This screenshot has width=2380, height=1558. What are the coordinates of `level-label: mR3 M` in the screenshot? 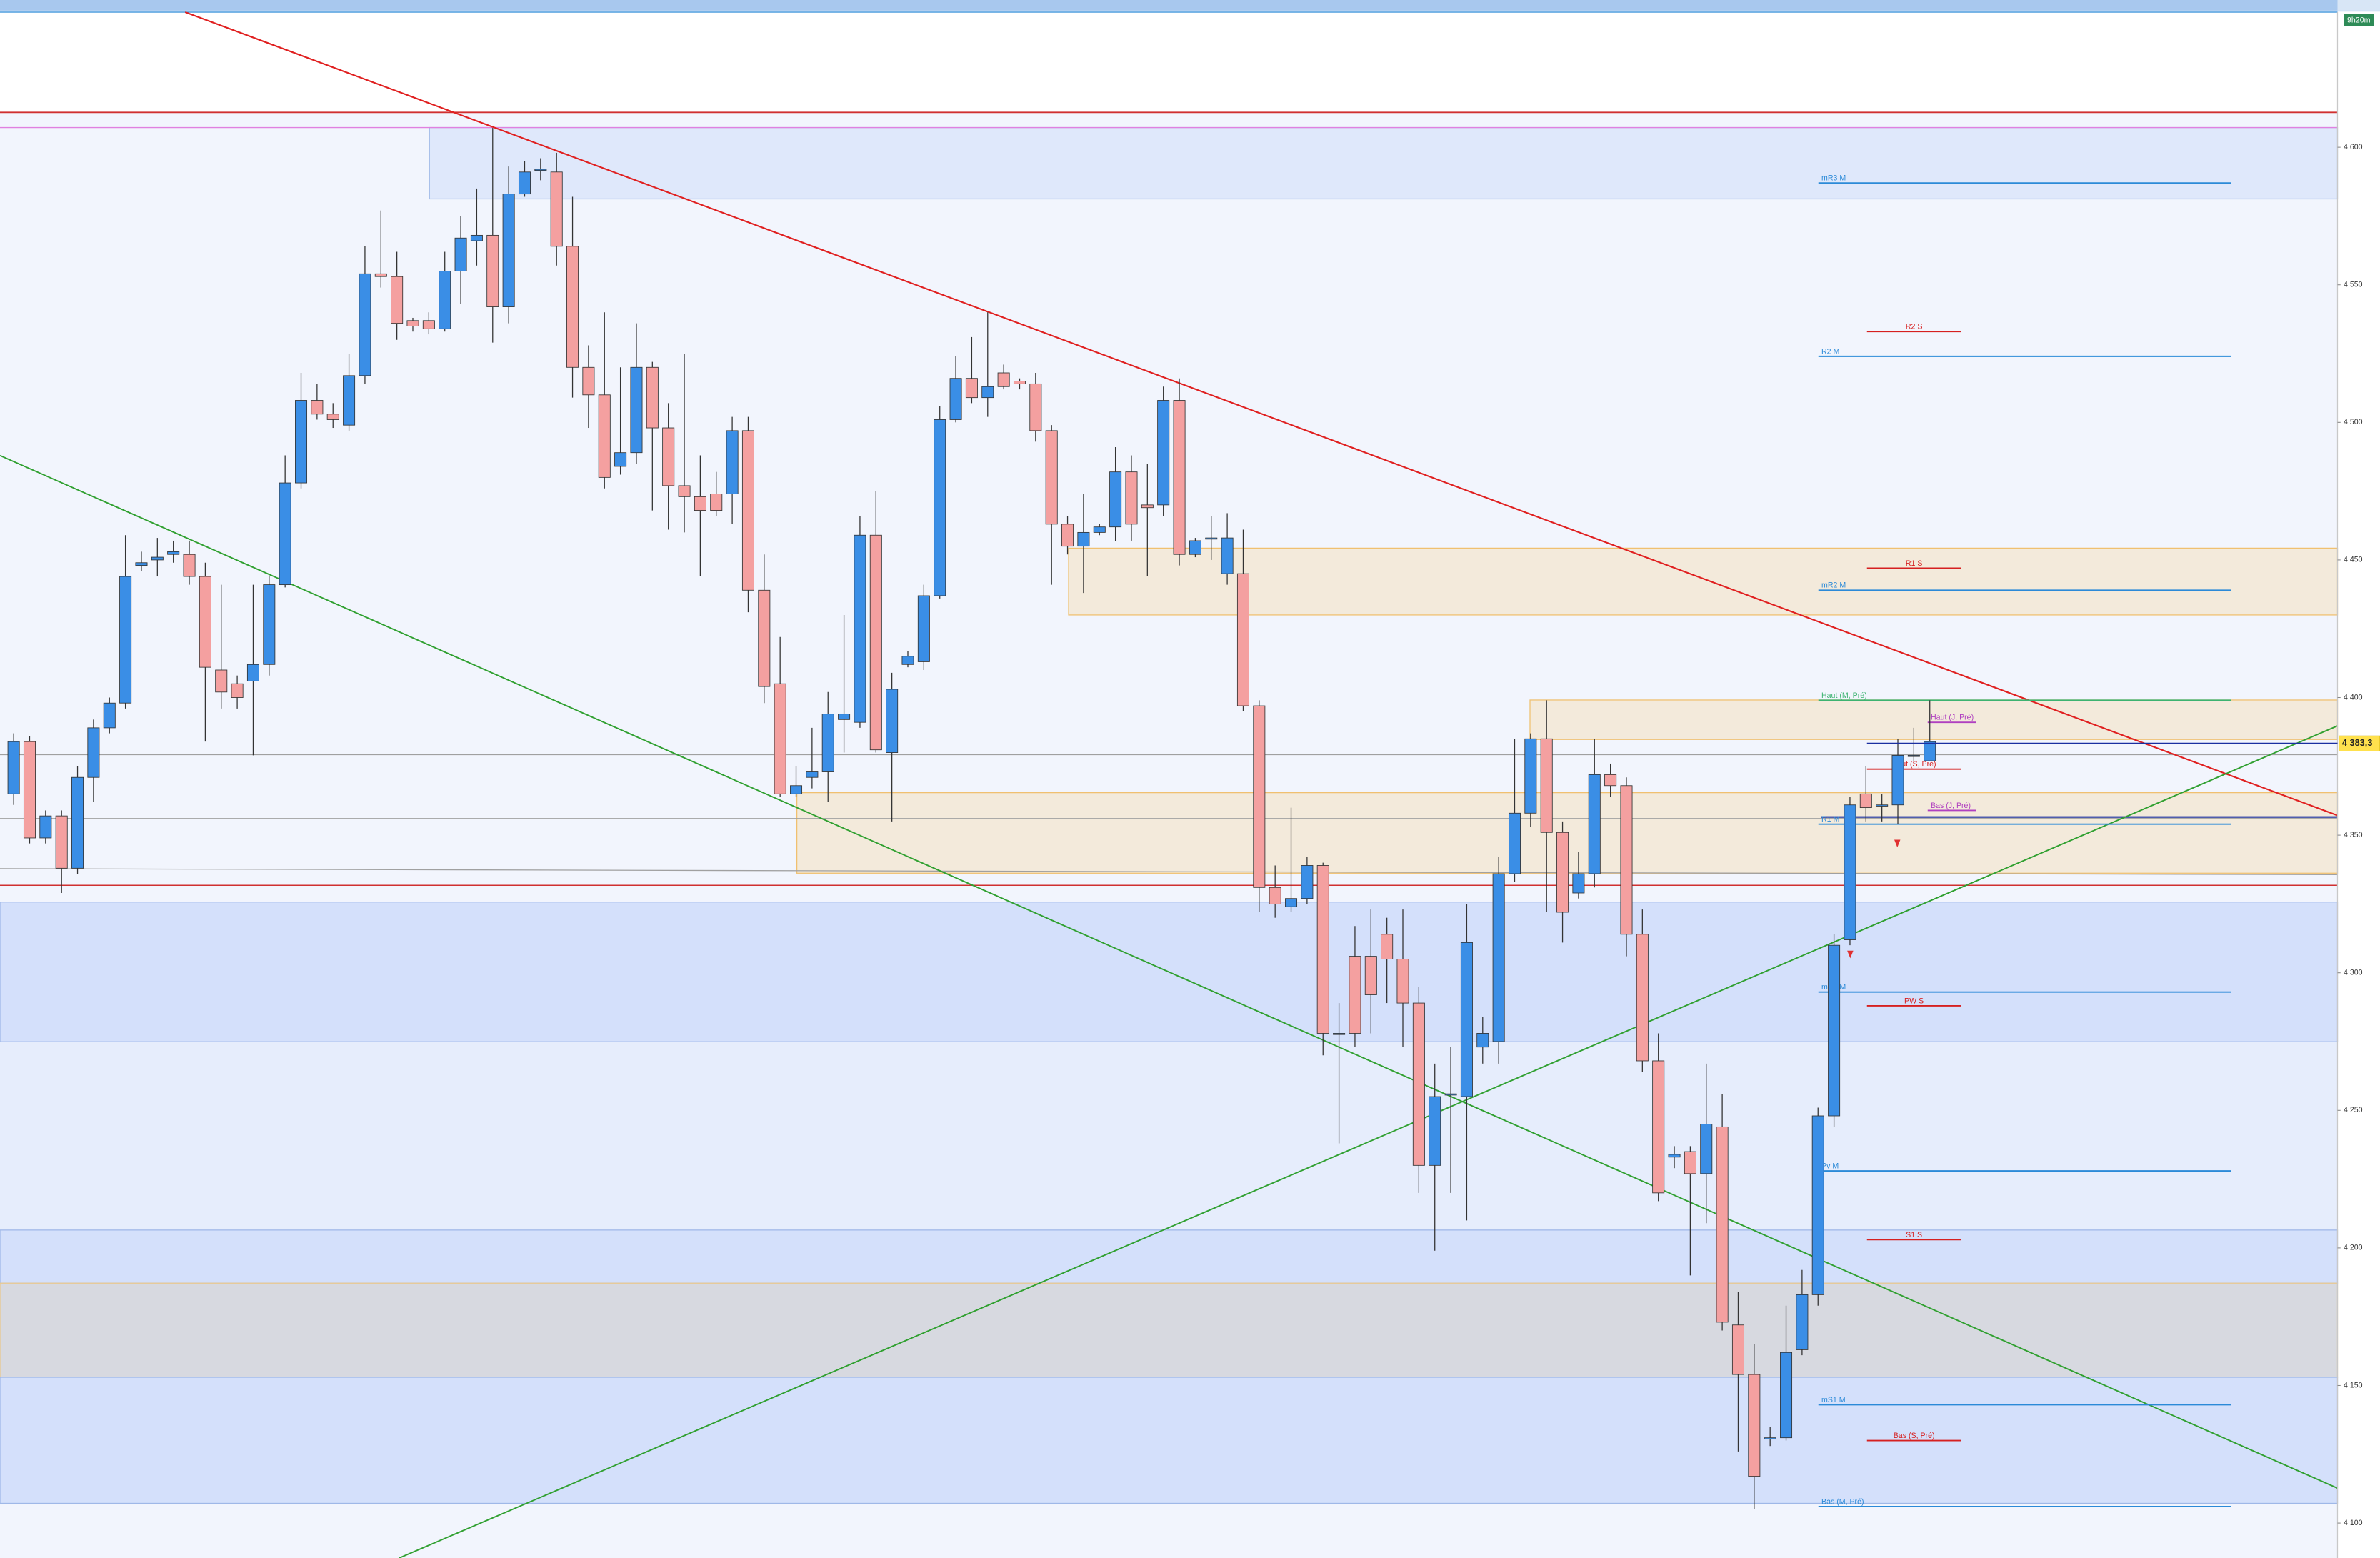 It's located at (1833, 178).